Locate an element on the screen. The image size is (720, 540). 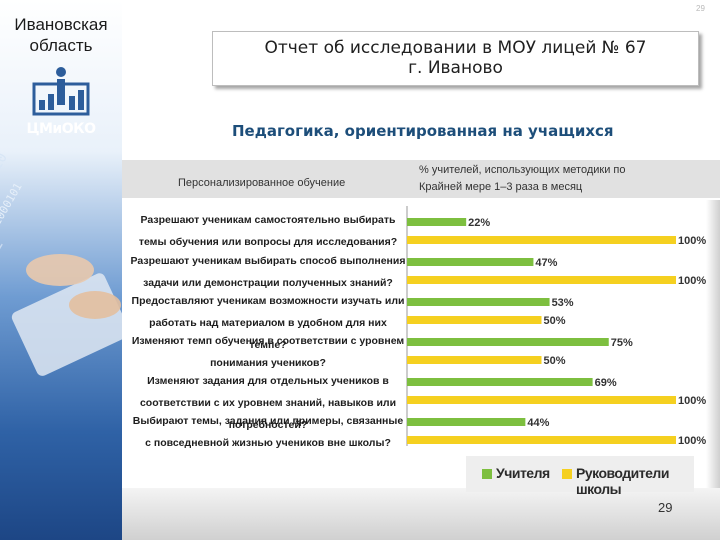
title-line-2: г. Иваново is located at coordinates (455, 68).